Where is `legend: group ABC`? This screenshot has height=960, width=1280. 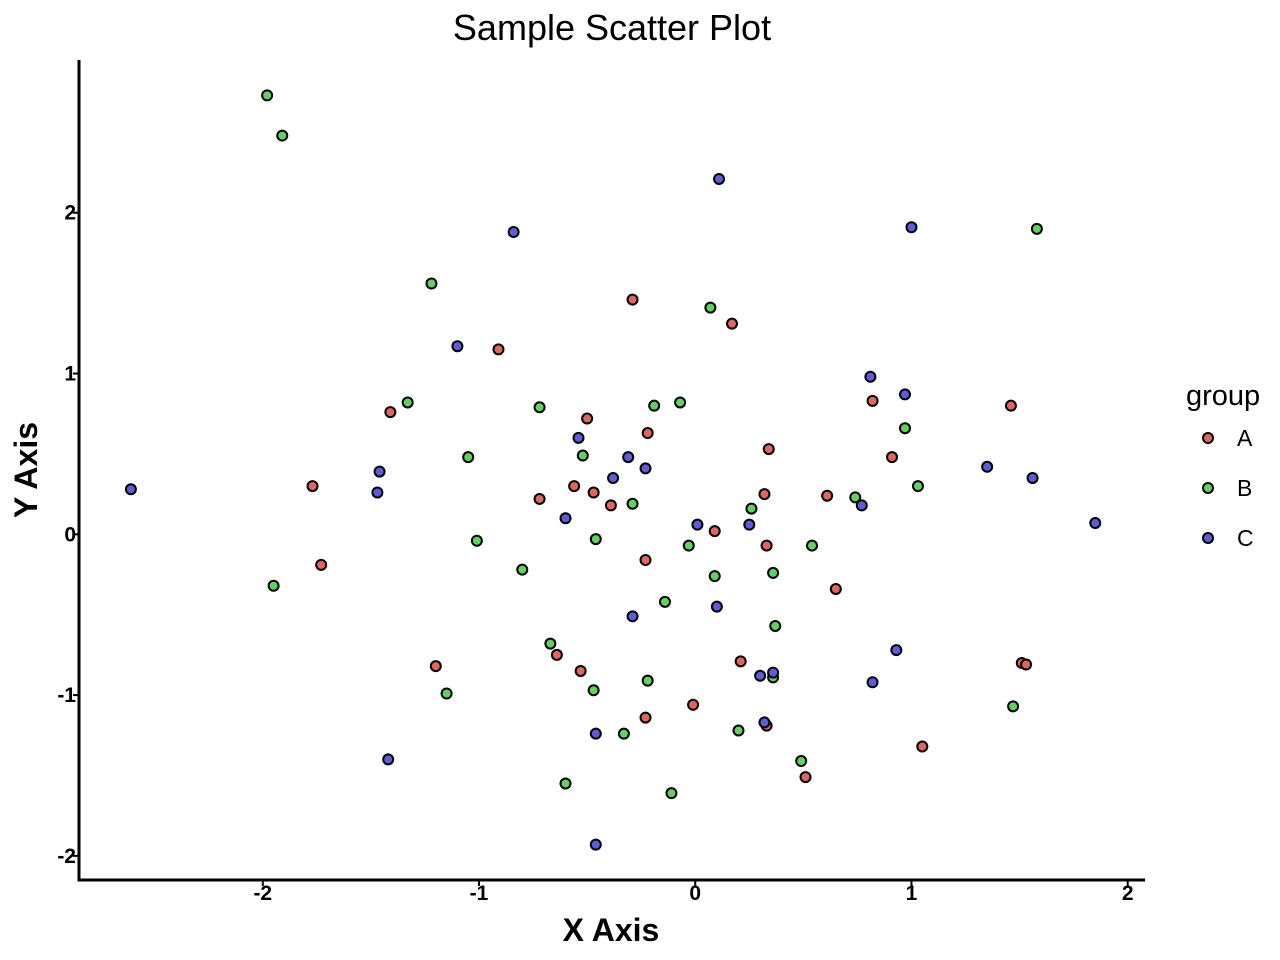 legend: group ABC is located at coordinates (1223, 465).